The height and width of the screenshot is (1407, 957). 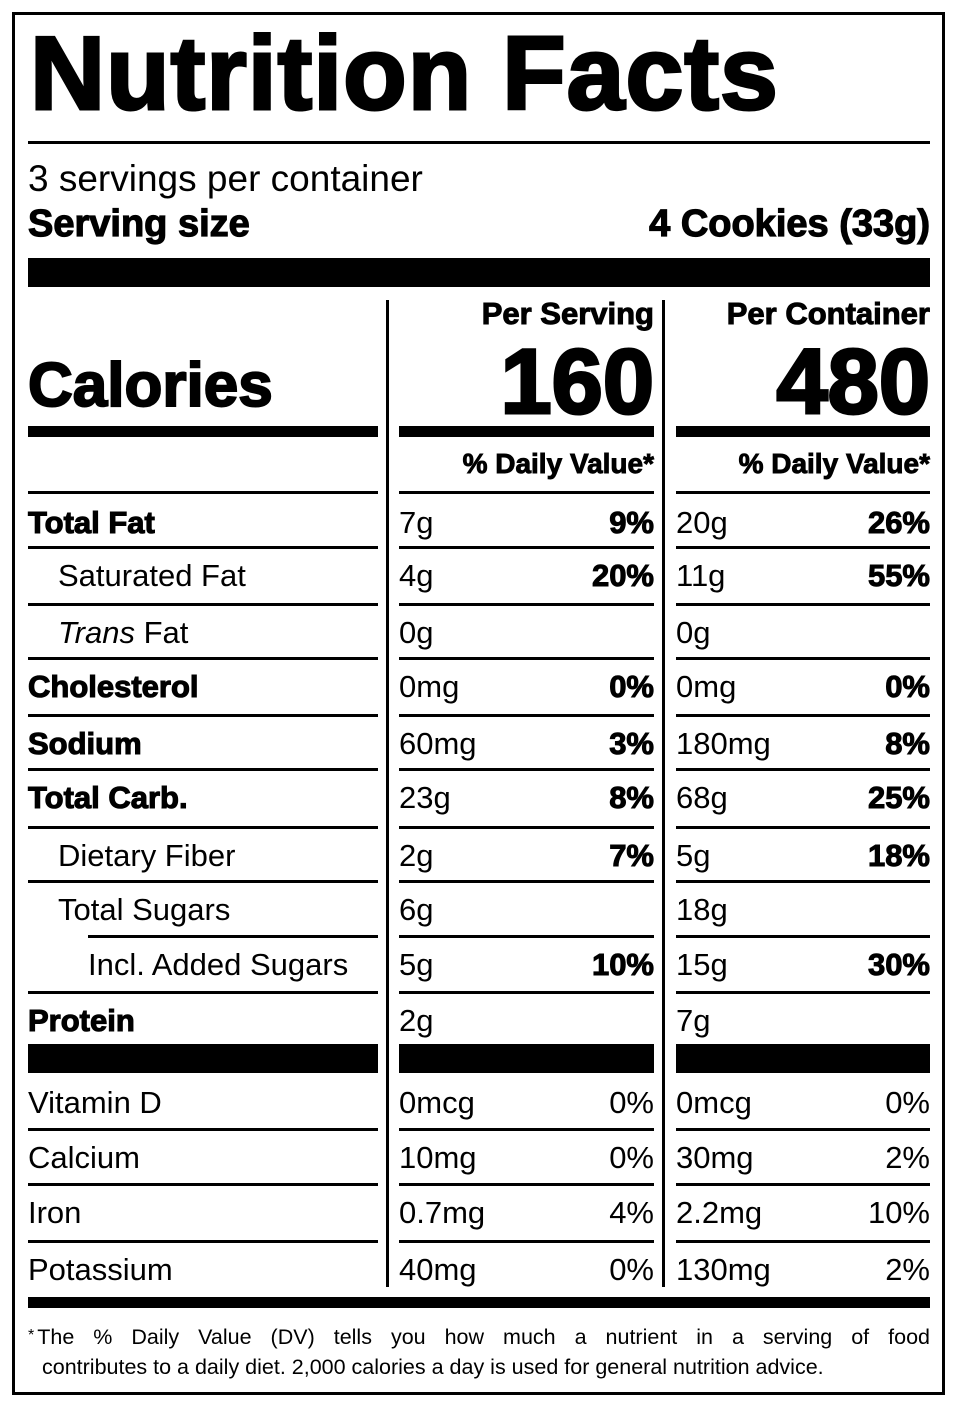 What do you see at coordinates (526, 431) in the screenshot?
I see `calories-bar-serving` at bounding box center [526, 431].